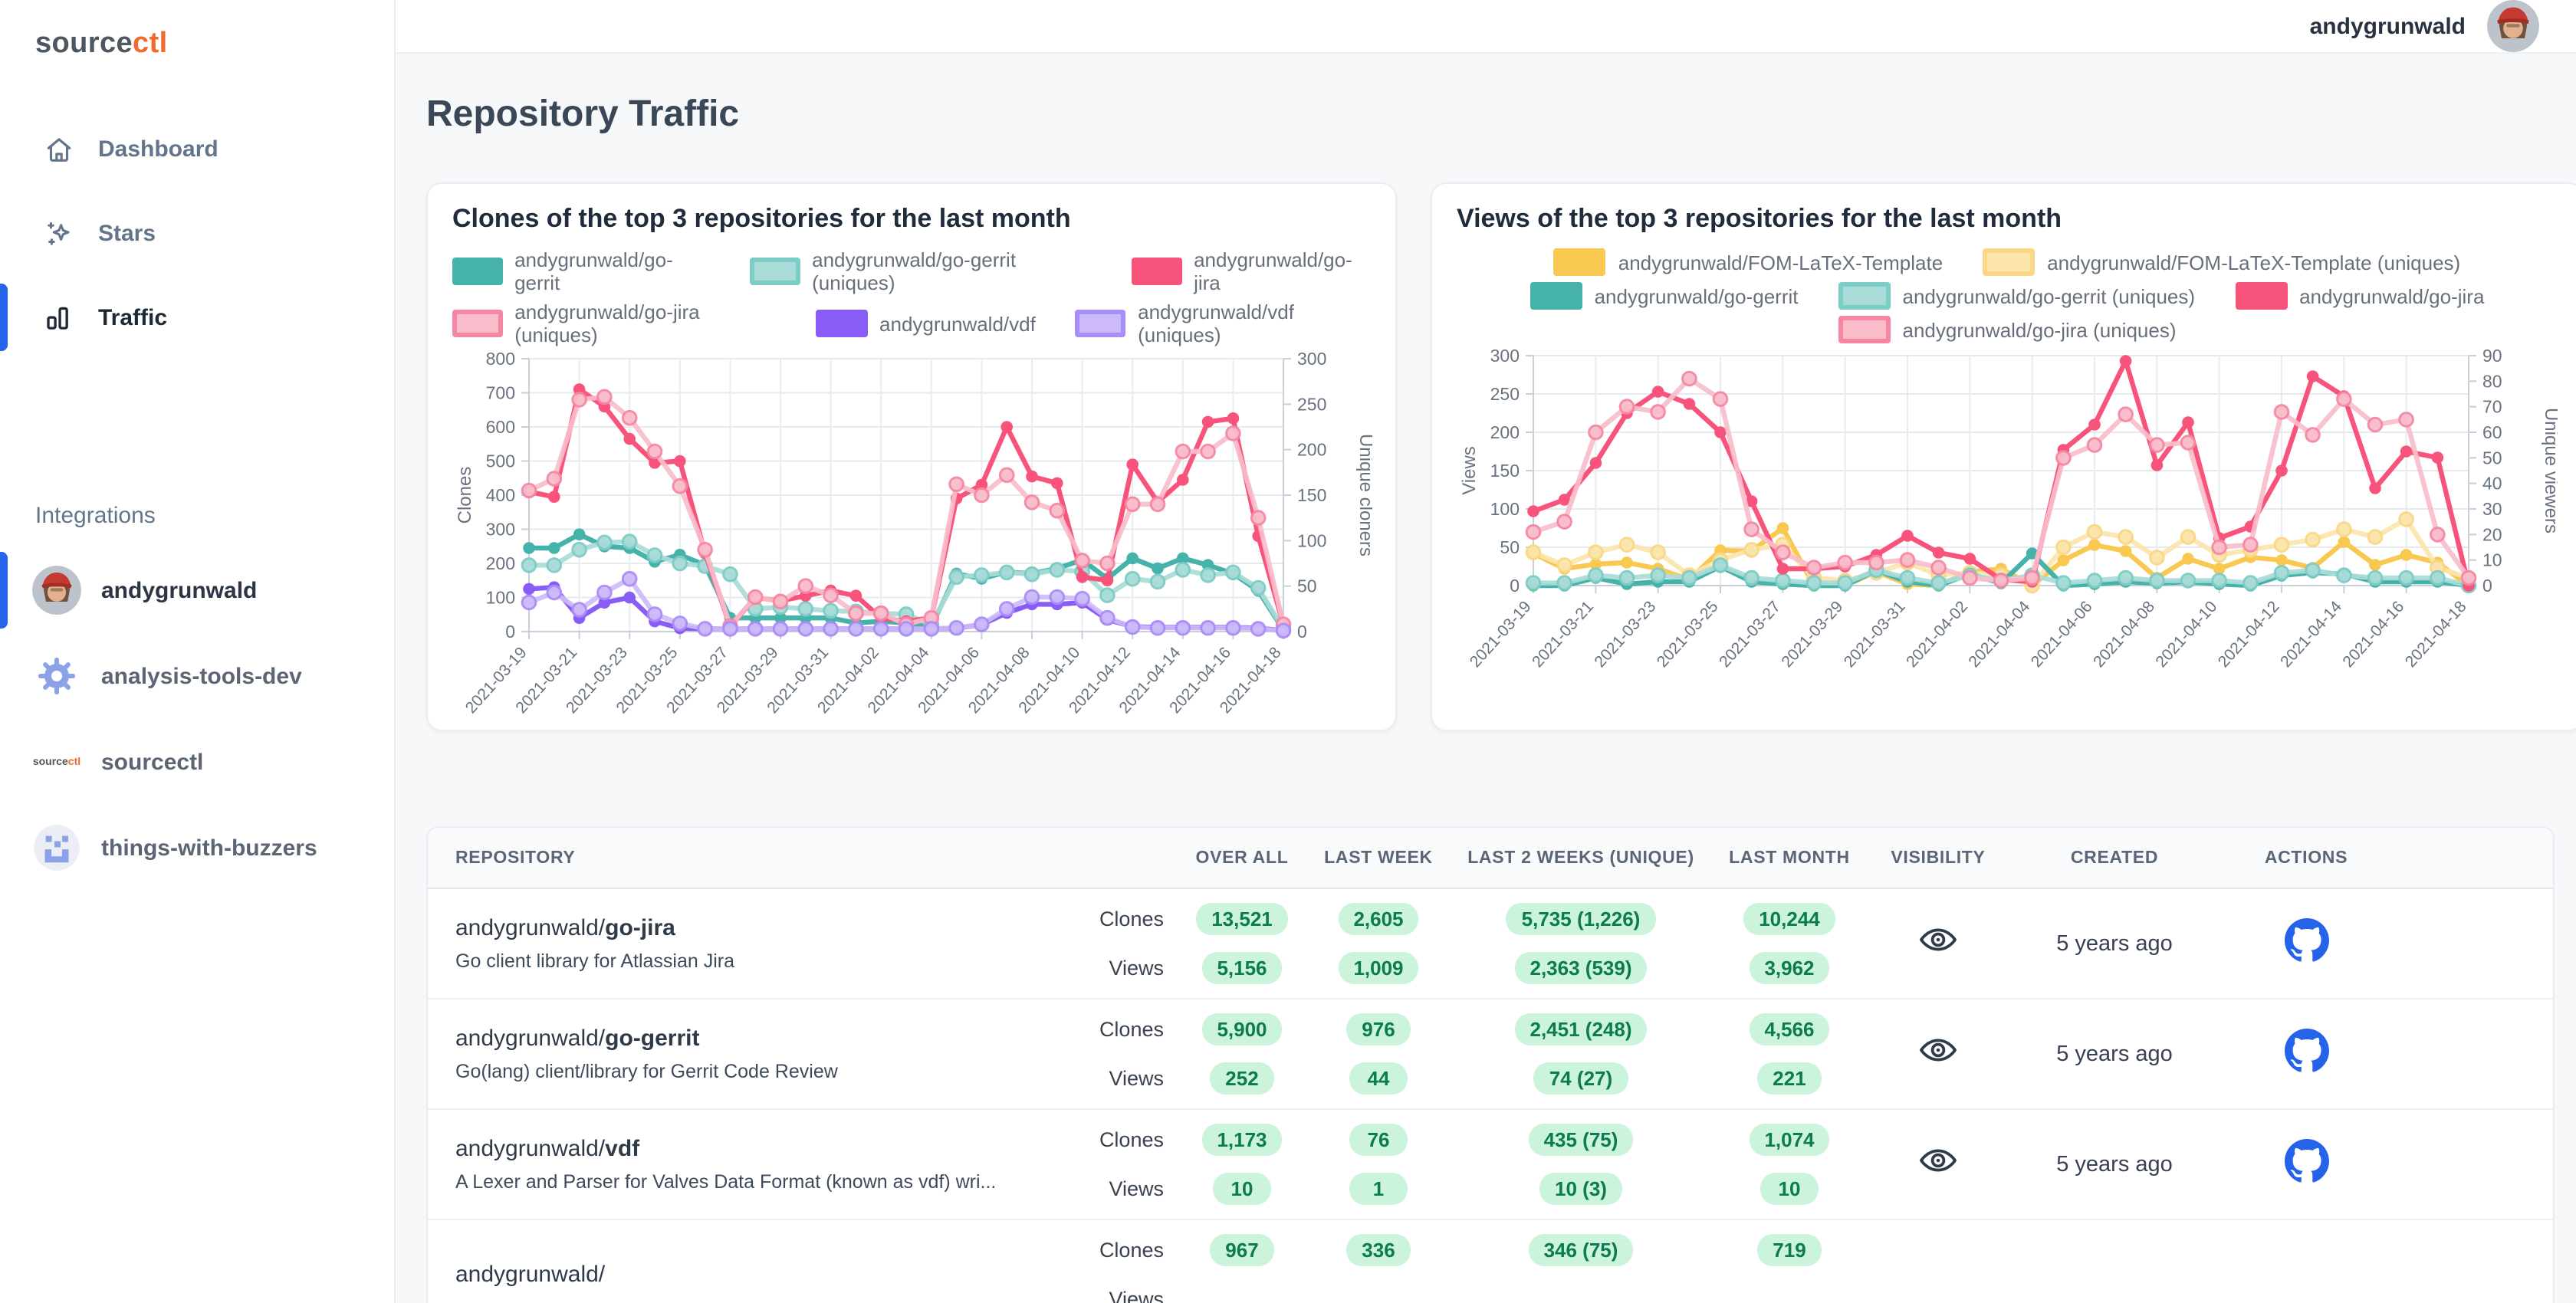 The image size is (2576, 1303). What do you see at coordinates (2311, 634) in the screenshot?
I see `svg-text: 2021-04-14` at bounding box center [2311, 634].